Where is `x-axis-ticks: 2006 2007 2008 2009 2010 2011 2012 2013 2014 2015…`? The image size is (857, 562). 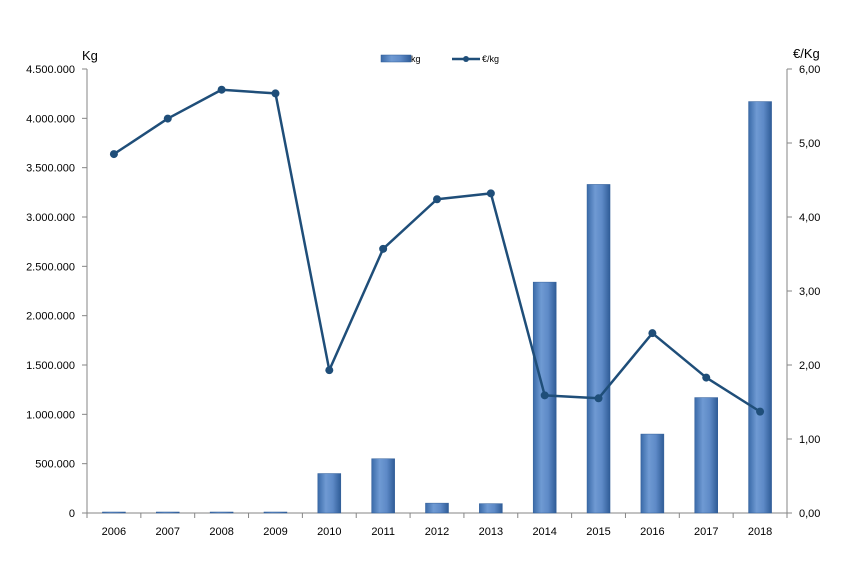 x-axis-ticks: 2006 2007 2008 2009 2010 2011 2012 2013 2014 2015… is located at coordinates (437, 525).